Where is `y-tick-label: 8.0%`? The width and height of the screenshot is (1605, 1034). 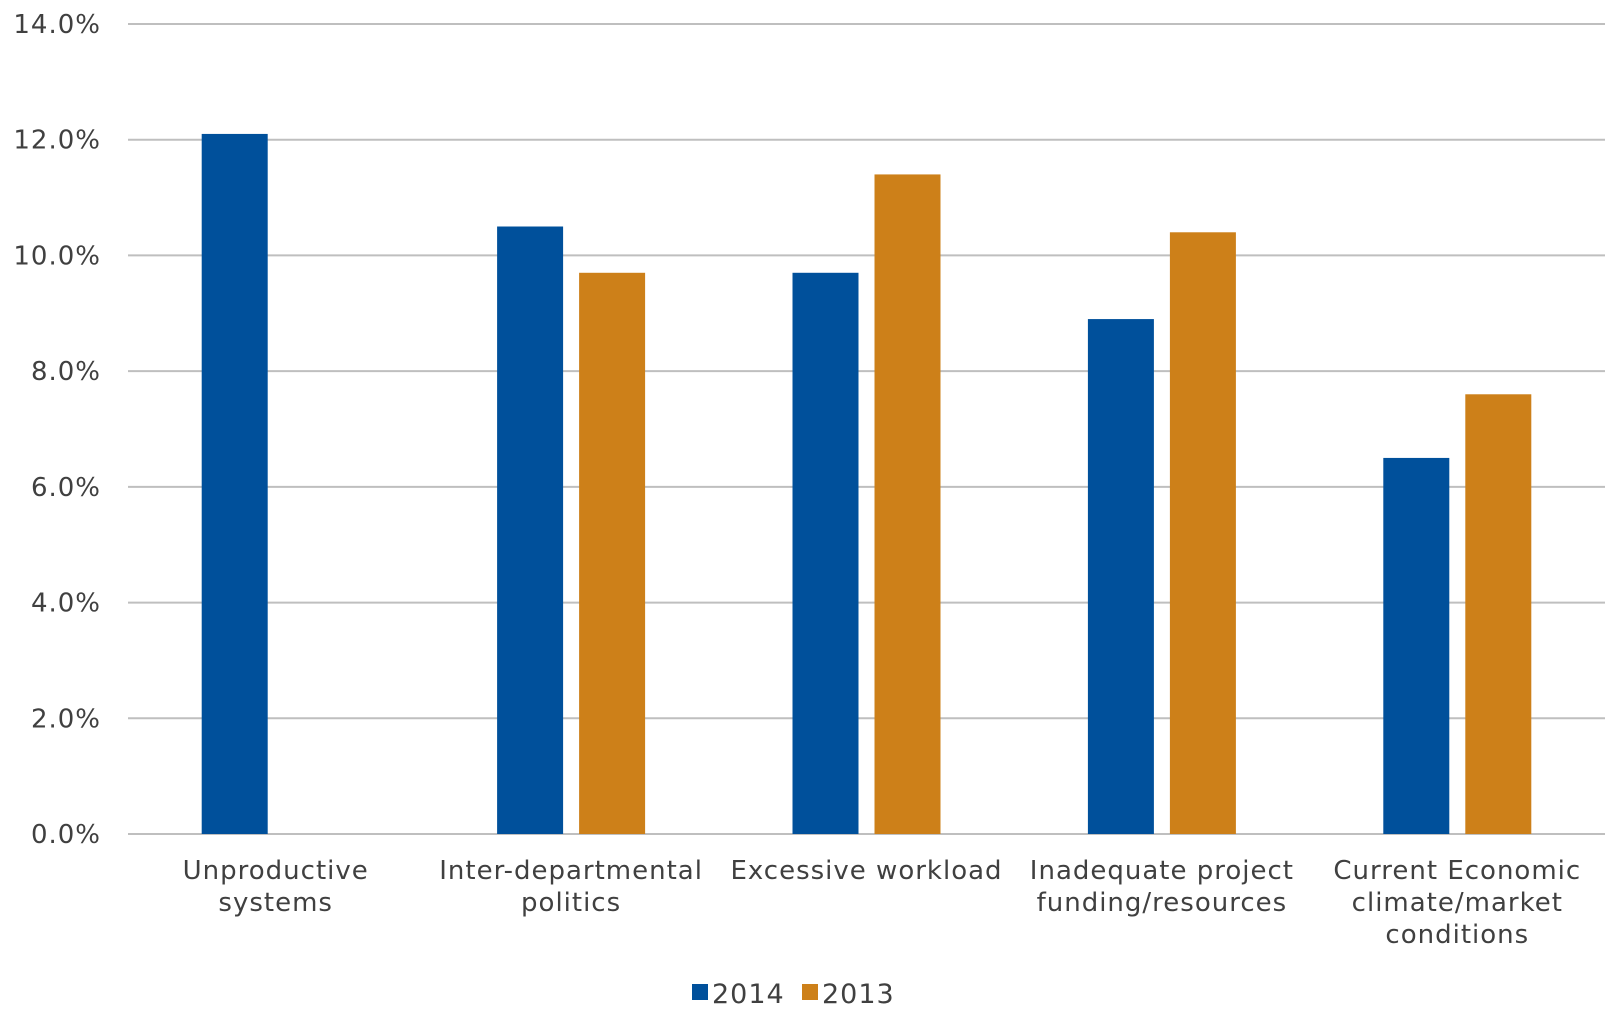
y-tick-label: 8.0% is located at coordinates (66, 372).